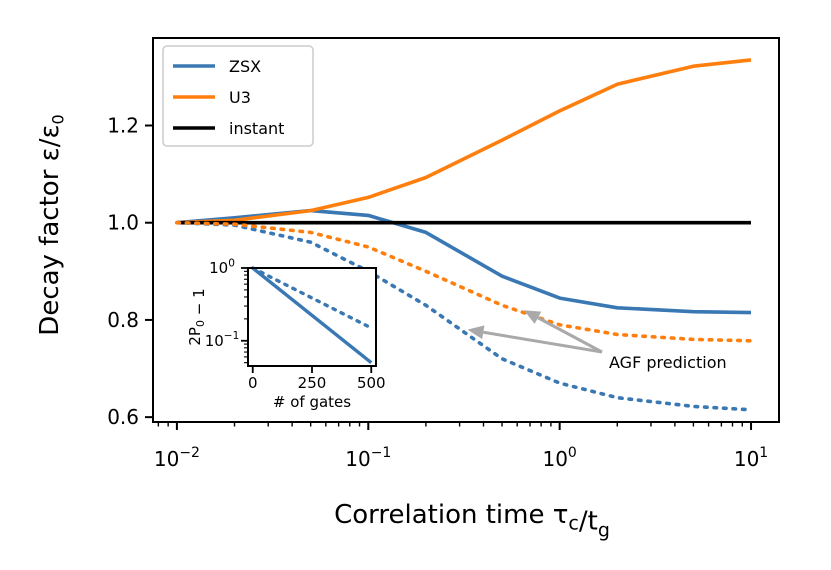  Describe the element at coordinates (123, 417) in the screenshot. I see `y-tick-label-0: 0.6` at that location.